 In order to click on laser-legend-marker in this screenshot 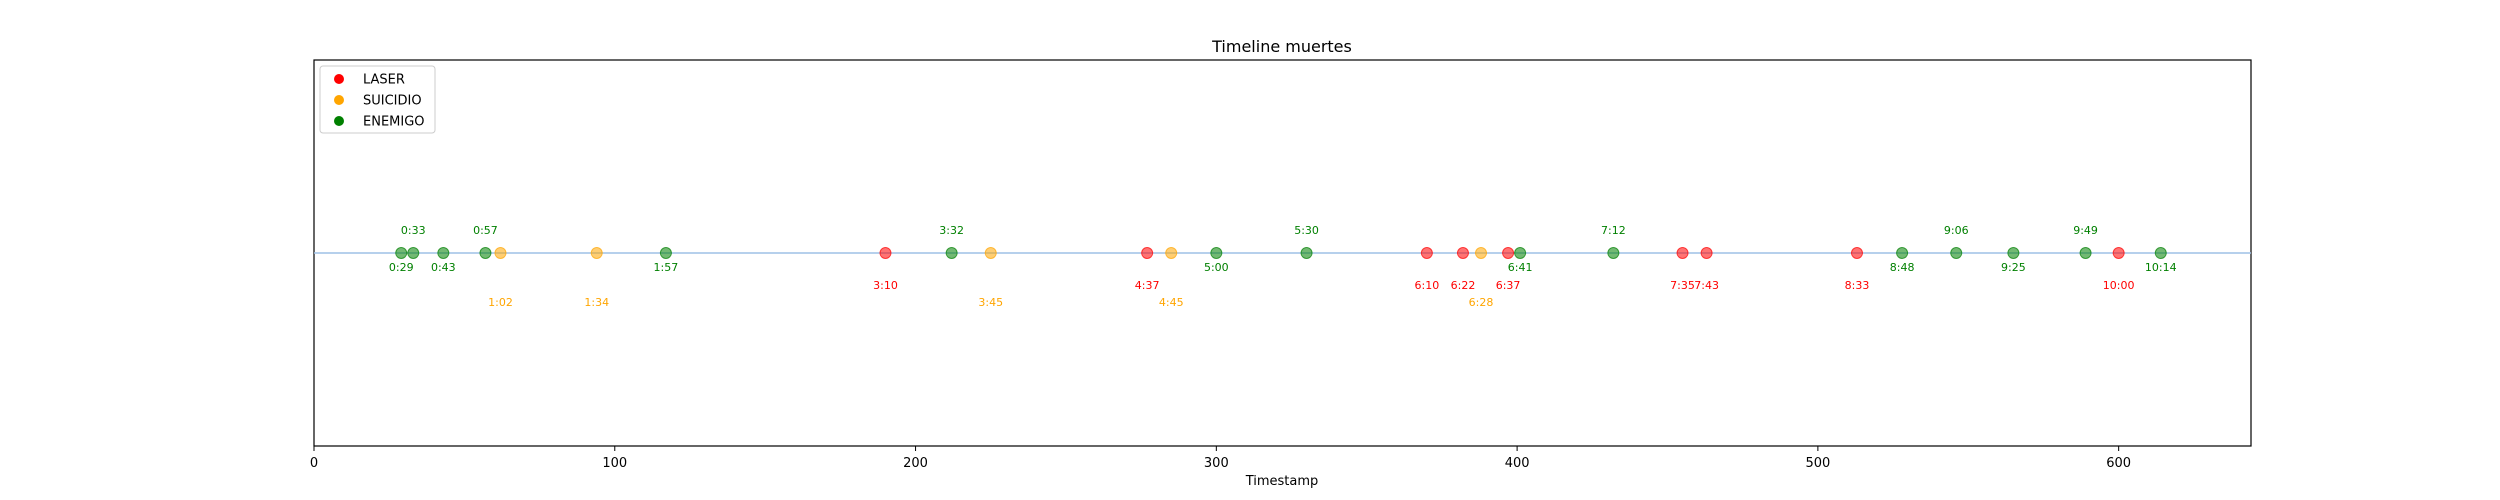, I will do `click(339, 79)`.